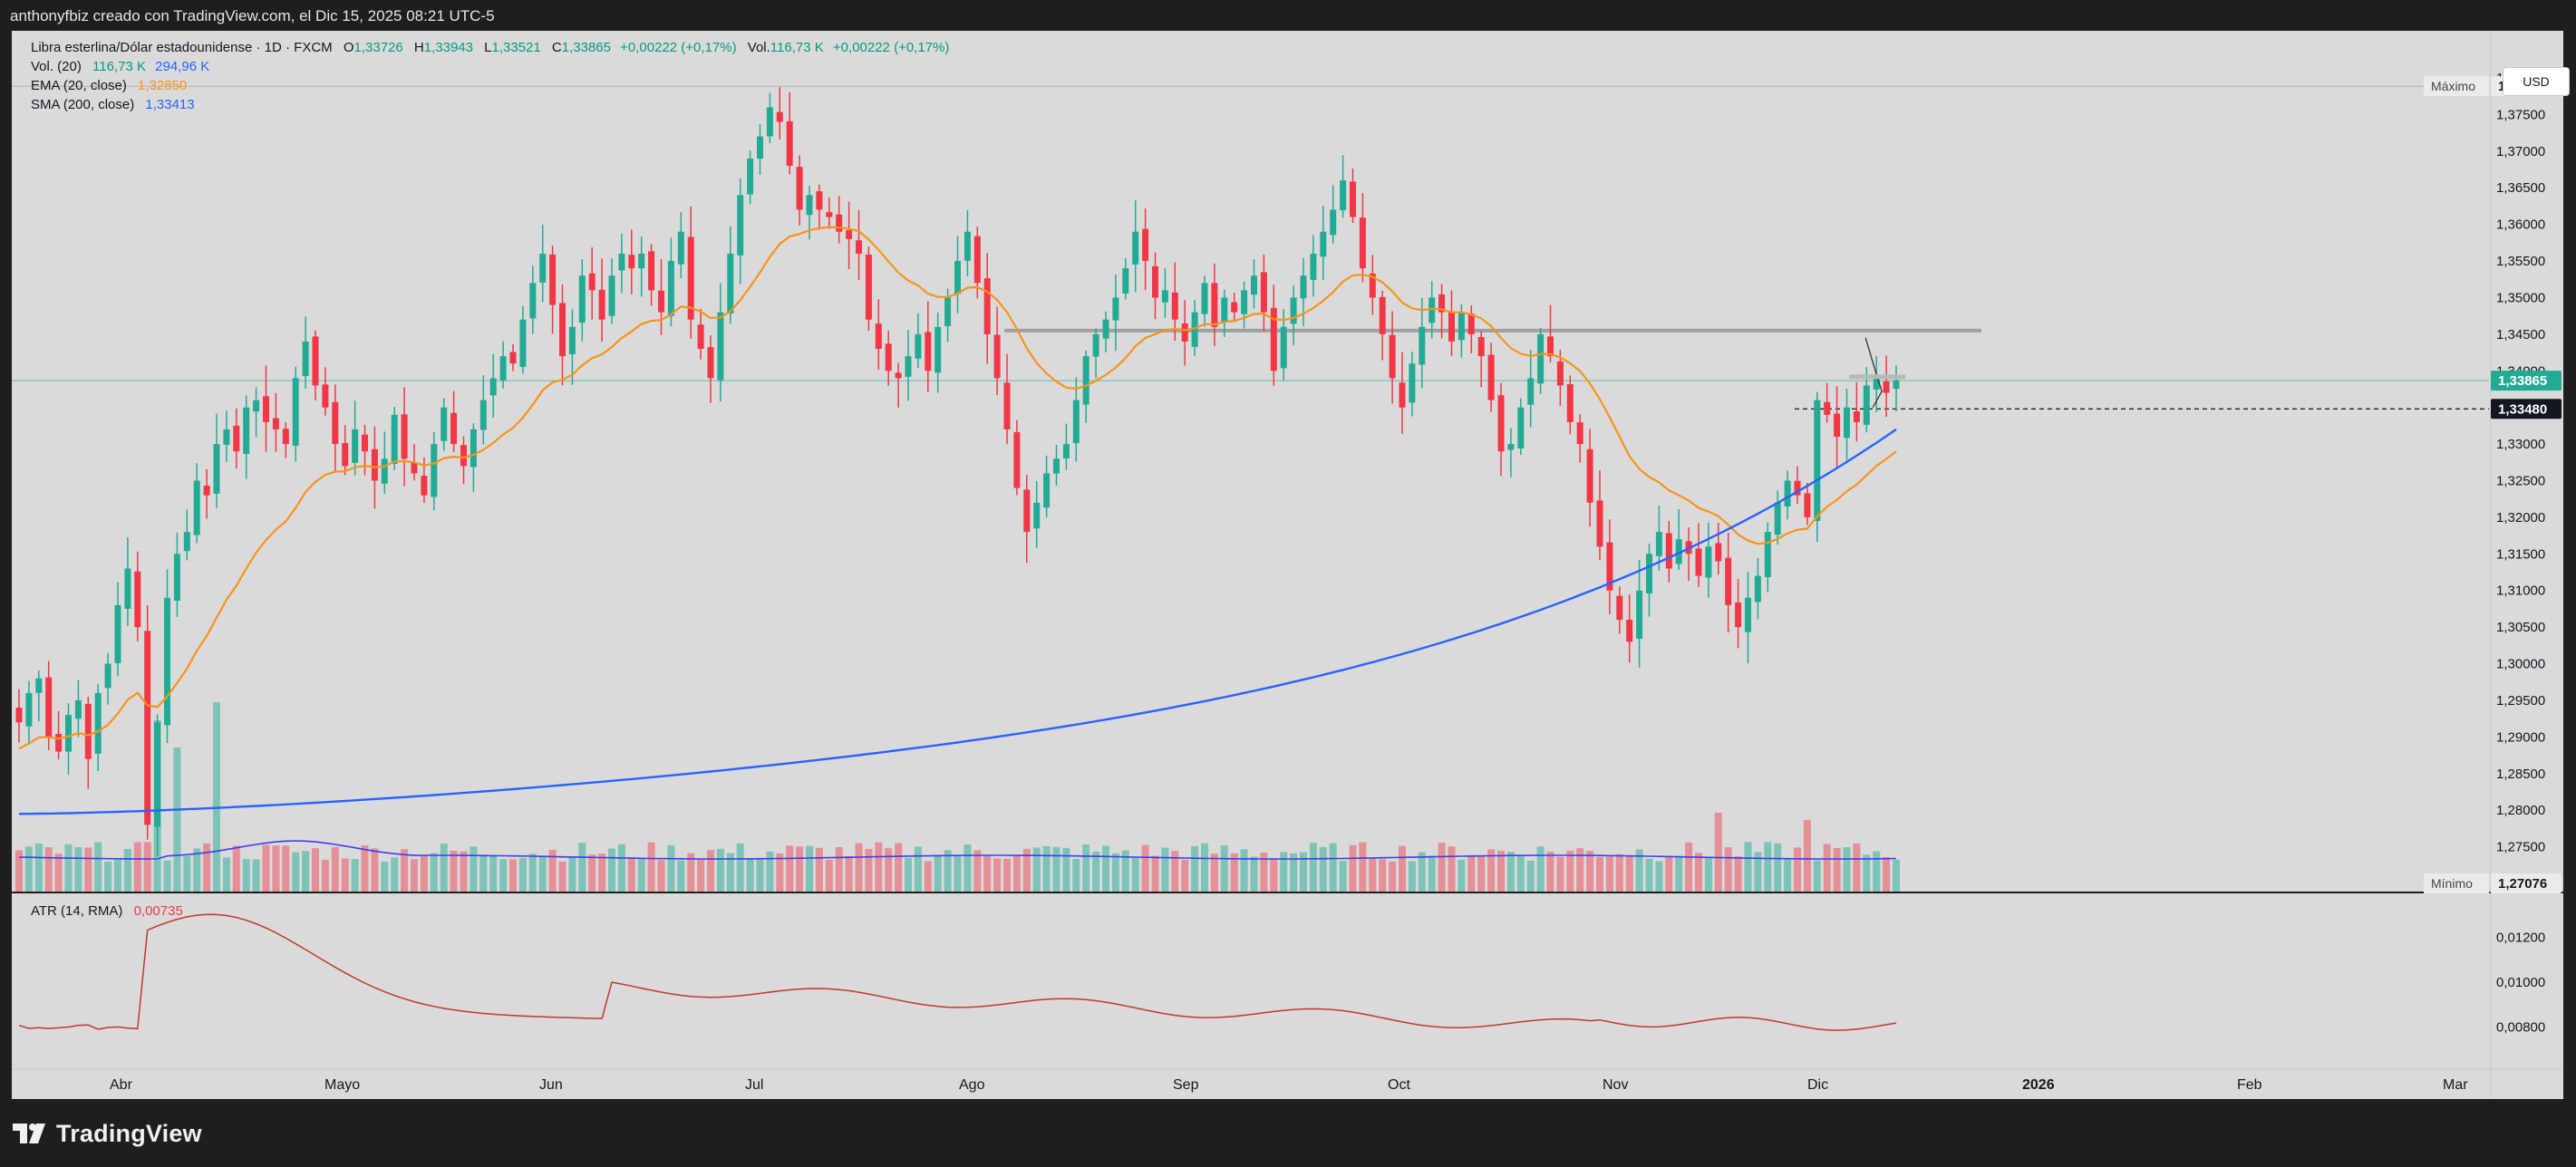 The width and height of the screenshot is (2576, 1167). Describe the element at coordinates (551, 1085) in the screenshot. I see `time-tick-label: Jun` at that location.